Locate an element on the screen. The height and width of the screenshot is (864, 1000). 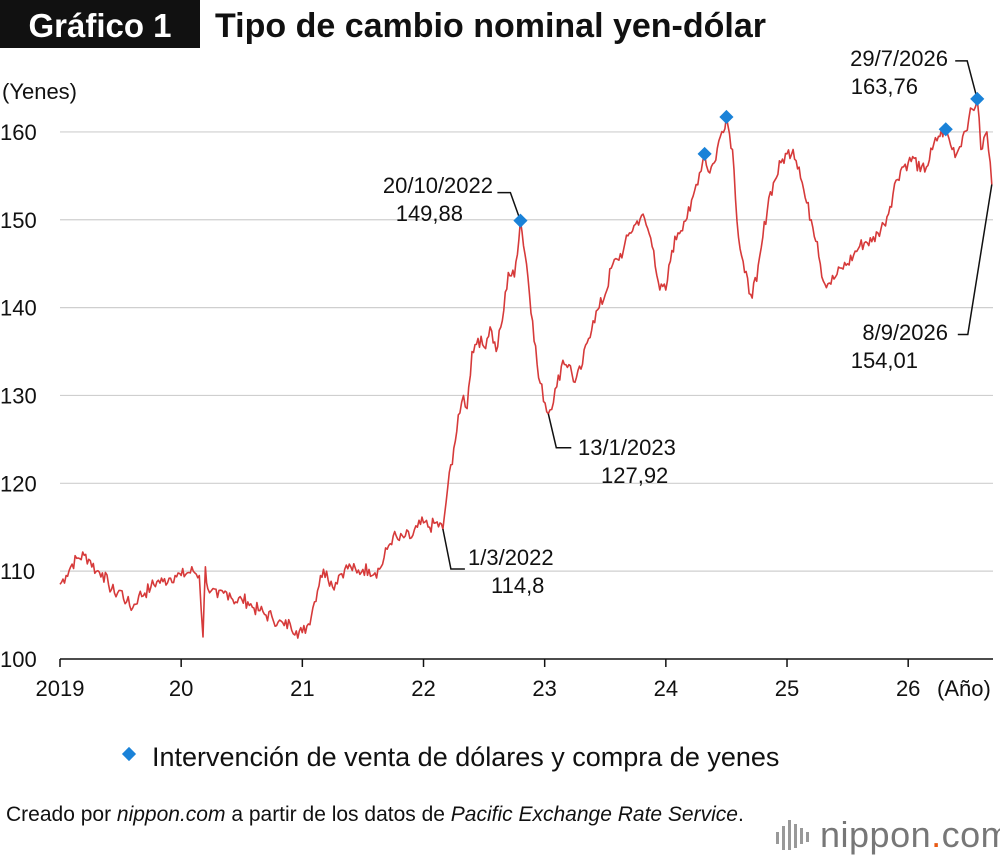
badge-background is located at coordinates (100, 24).